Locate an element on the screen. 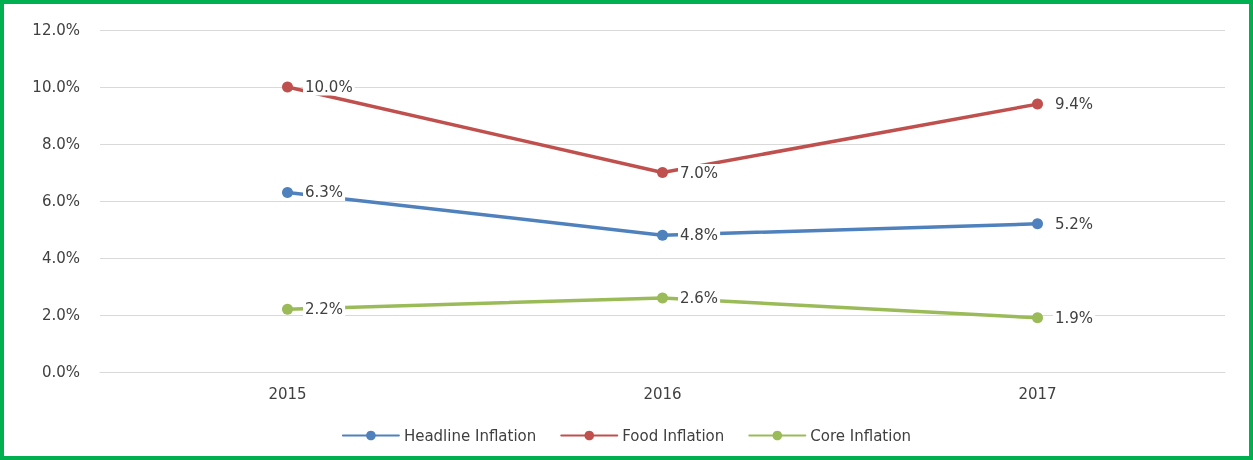 This screenshot has width=1253, height=460. data-label: 10.0% is located at coordinates (329, 87).